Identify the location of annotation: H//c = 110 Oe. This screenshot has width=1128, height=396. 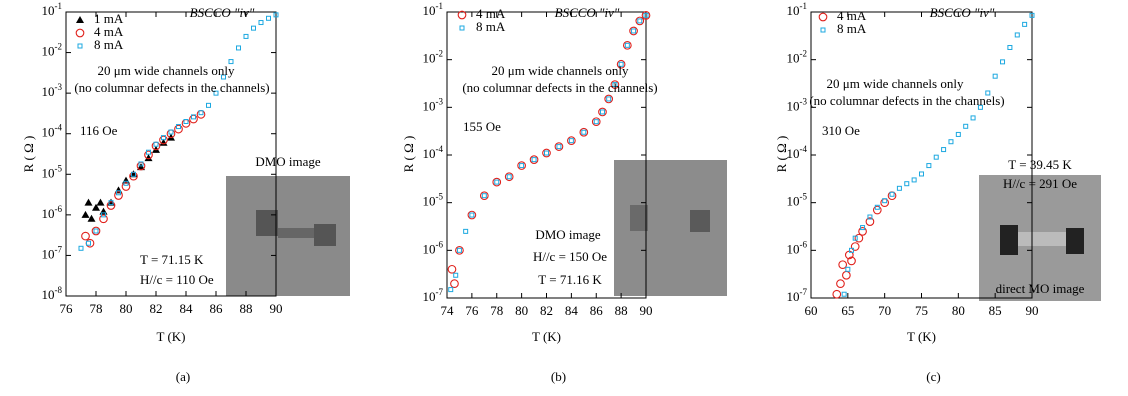
(177, 279).